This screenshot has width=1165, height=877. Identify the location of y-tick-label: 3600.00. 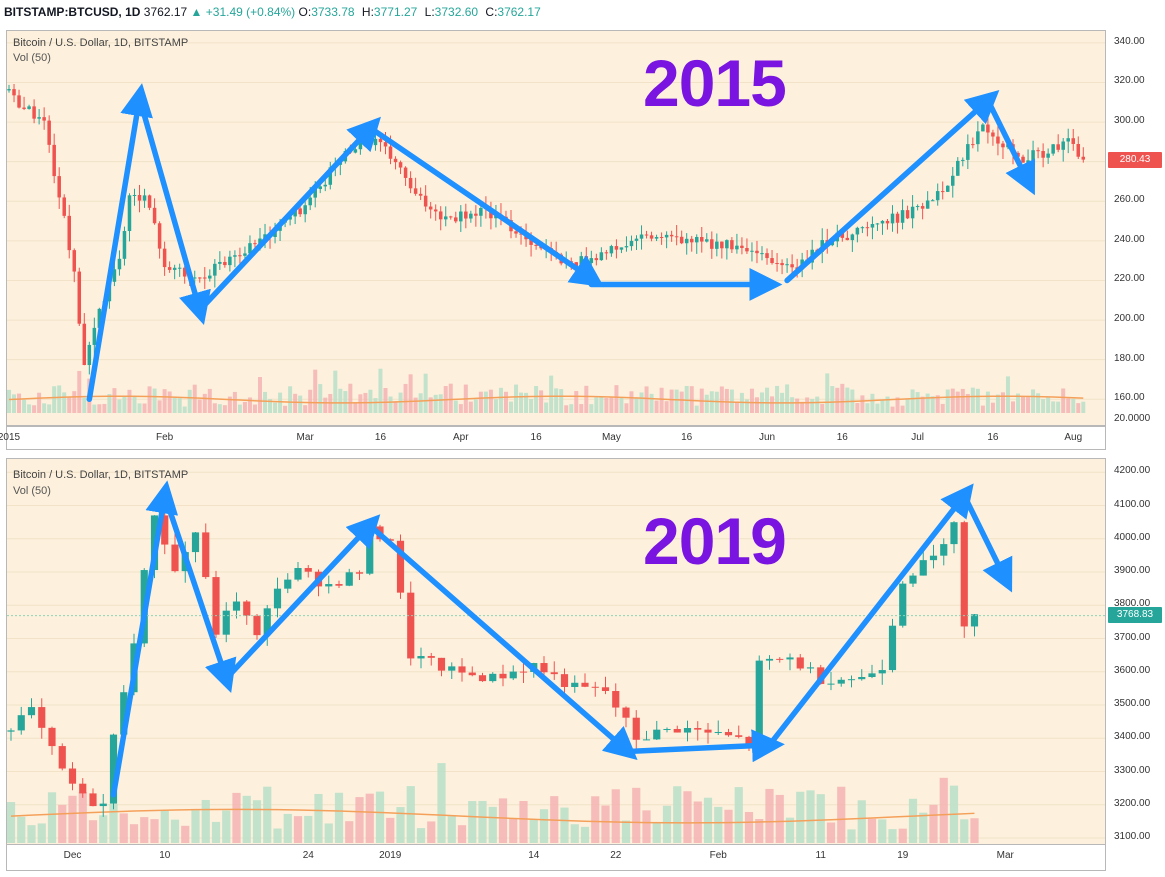
(1132, 670).